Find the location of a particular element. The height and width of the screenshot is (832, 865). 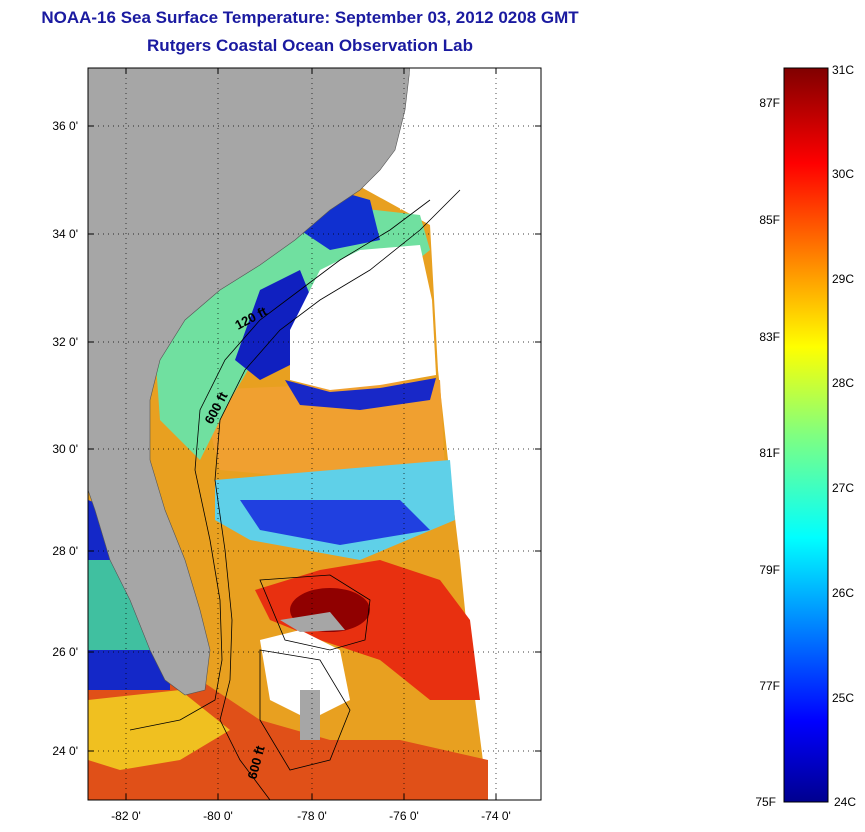

outer-banks is located at coordinates (430, 139).